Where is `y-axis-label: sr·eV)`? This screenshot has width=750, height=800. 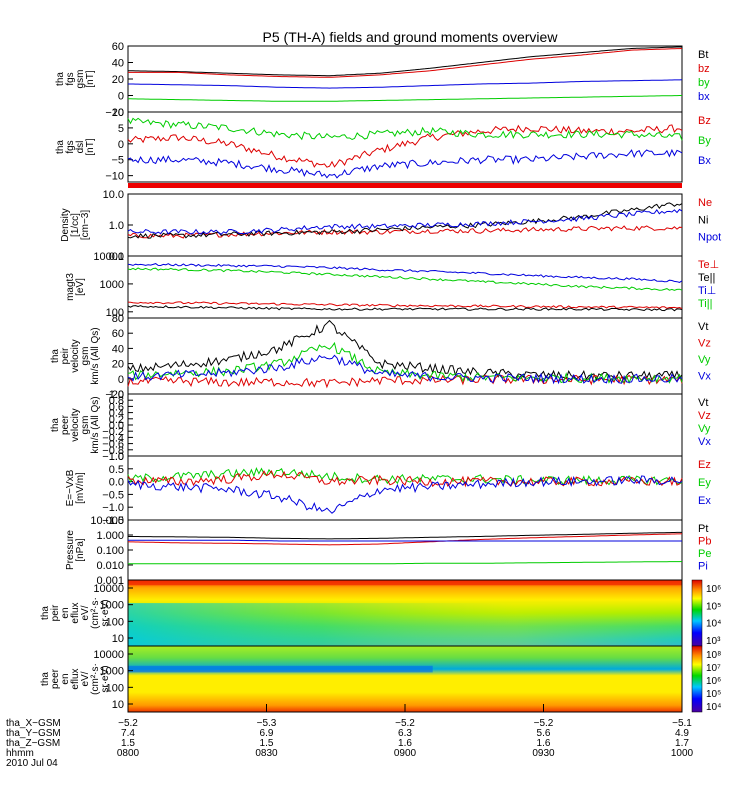 y-axis-label: sr·eV) is located at coordinates (105, 612).